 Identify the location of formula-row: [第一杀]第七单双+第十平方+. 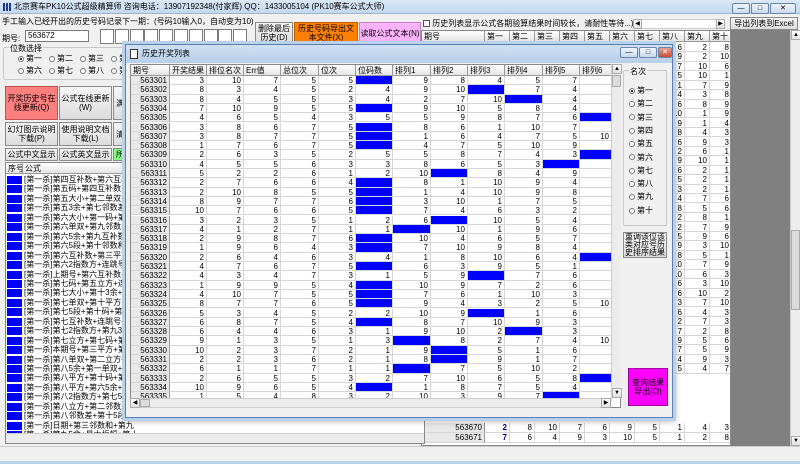
(215, 303).